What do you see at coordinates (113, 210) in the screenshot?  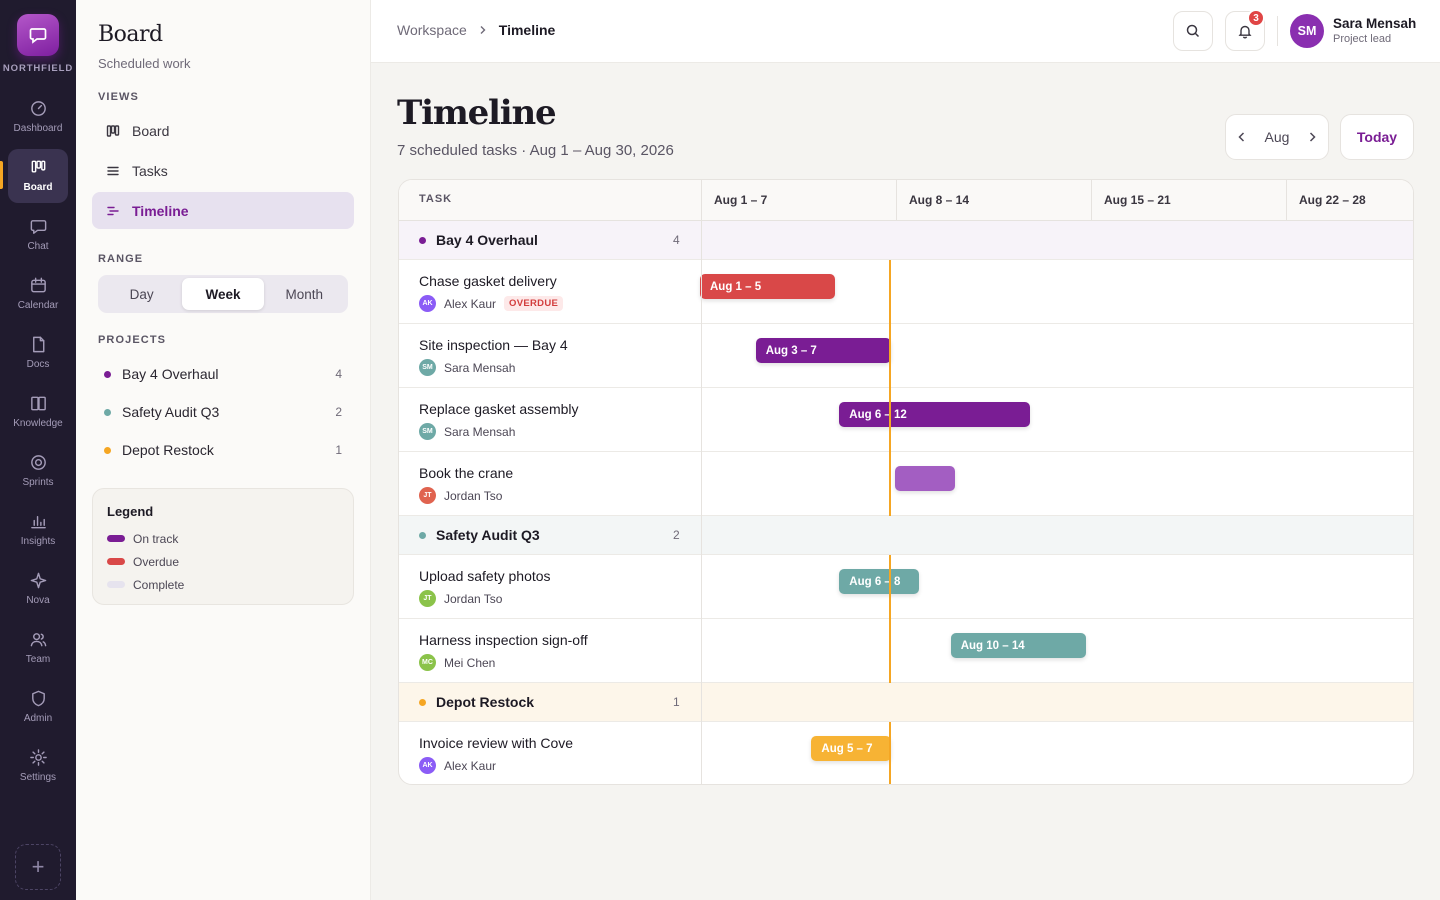 I see `timeline-icon` at bounding box center [113, 210].